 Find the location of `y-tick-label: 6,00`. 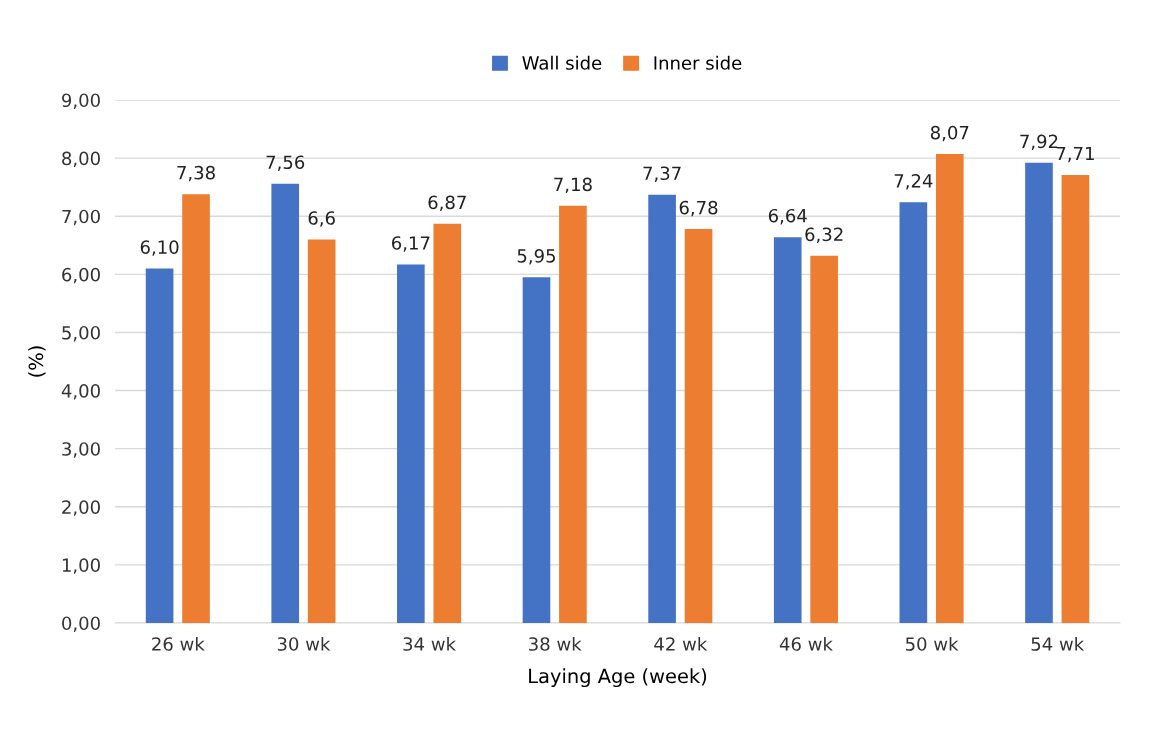

y-tick-label: 6,00 is located at coordinates (81, 275).